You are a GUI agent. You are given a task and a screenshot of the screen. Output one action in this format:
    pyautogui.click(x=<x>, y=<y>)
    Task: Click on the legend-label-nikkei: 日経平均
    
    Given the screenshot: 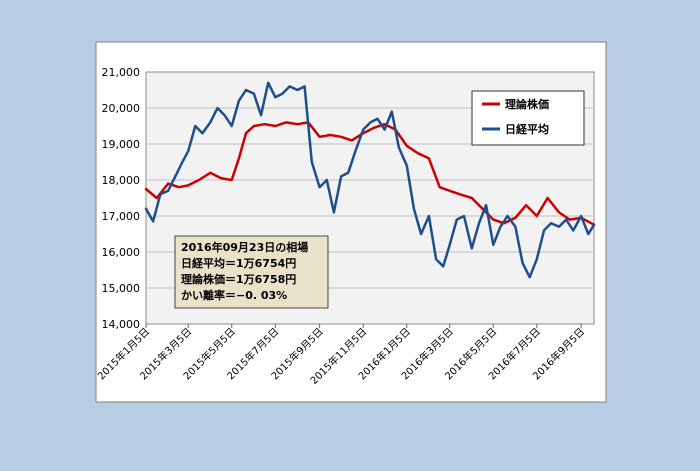 What is the action you would take?
    pyautogui.click(x=527, y=129)
    